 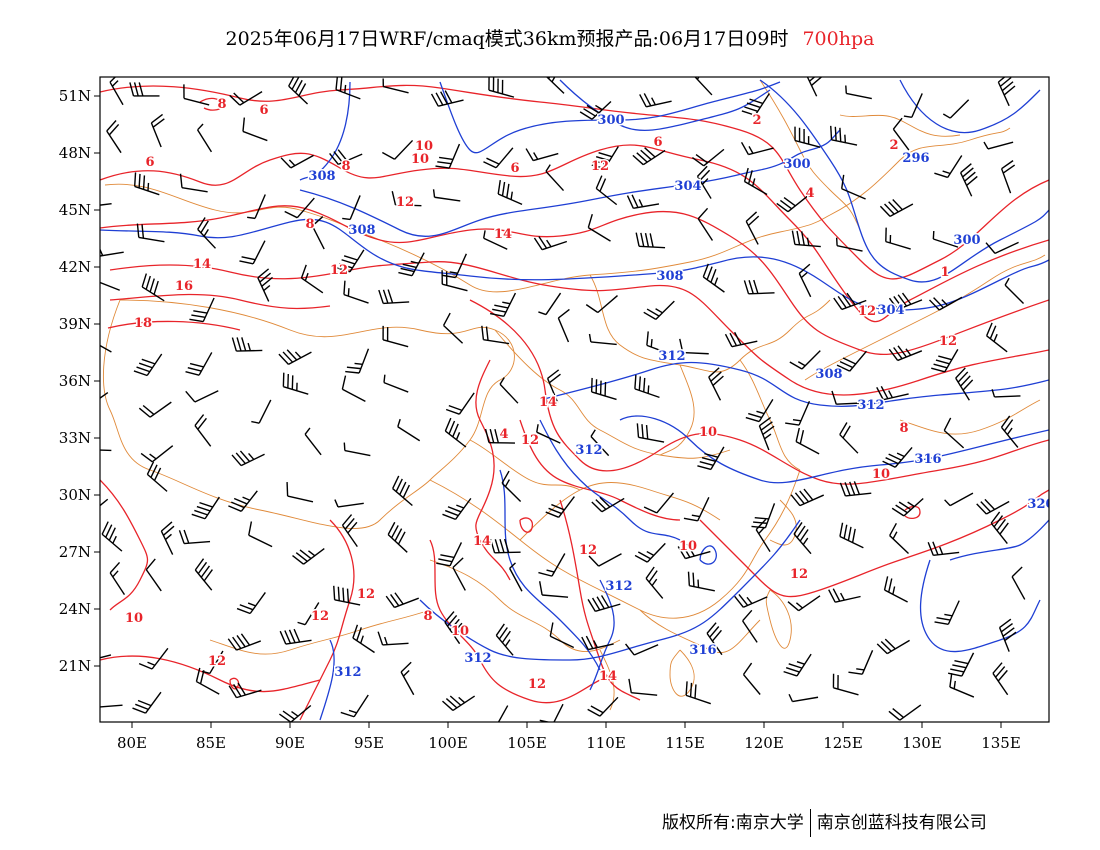 What do you see at coordinates (132, 743) in the screenshot?
I see `lon-tick-label: 80E` at bounding box center [132, 743].